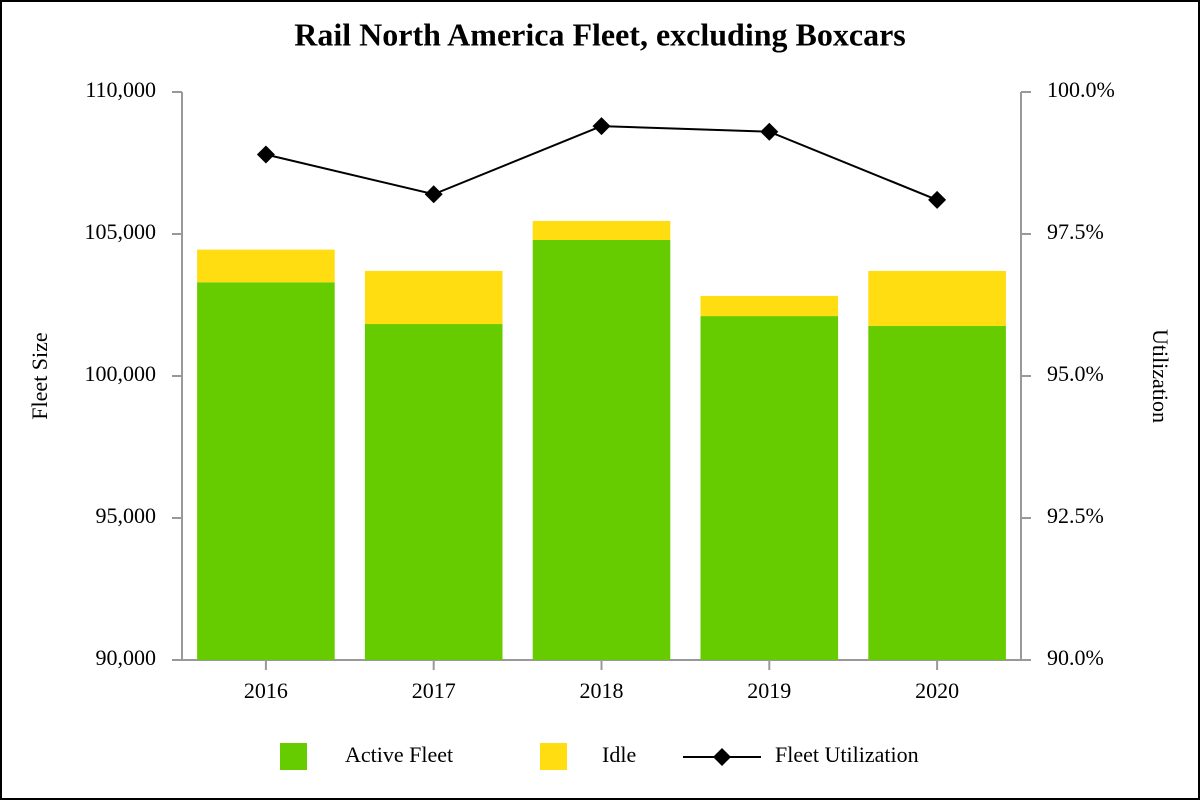  Describe the element at coordinates (126, 515) in the screenshot. I see `y-tick-label: 95,000` at that location.